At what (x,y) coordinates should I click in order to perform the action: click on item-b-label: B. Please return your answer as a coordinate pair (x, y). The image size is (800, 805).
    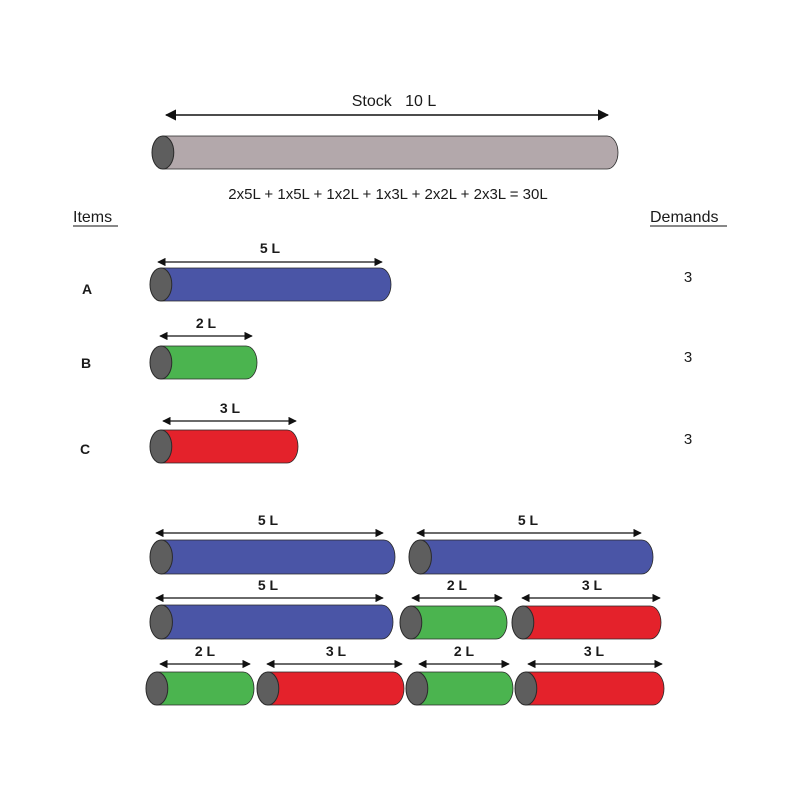
    Looking at the image, I should click on (86, 363).